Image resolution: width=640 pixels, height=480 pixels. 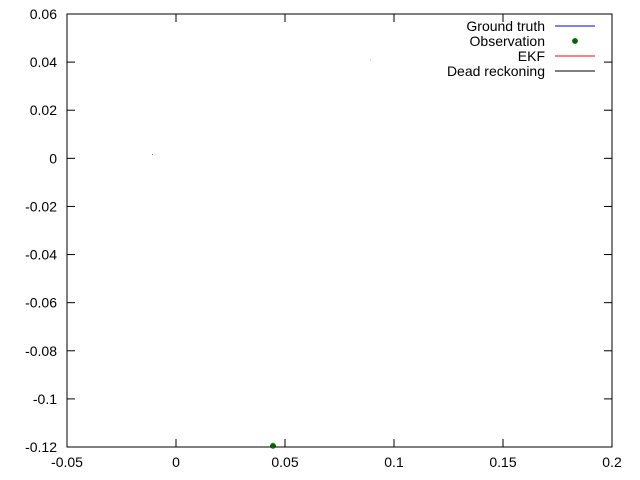 I want to click on y-tick-label: 0.04, so click(x=43, y=62).